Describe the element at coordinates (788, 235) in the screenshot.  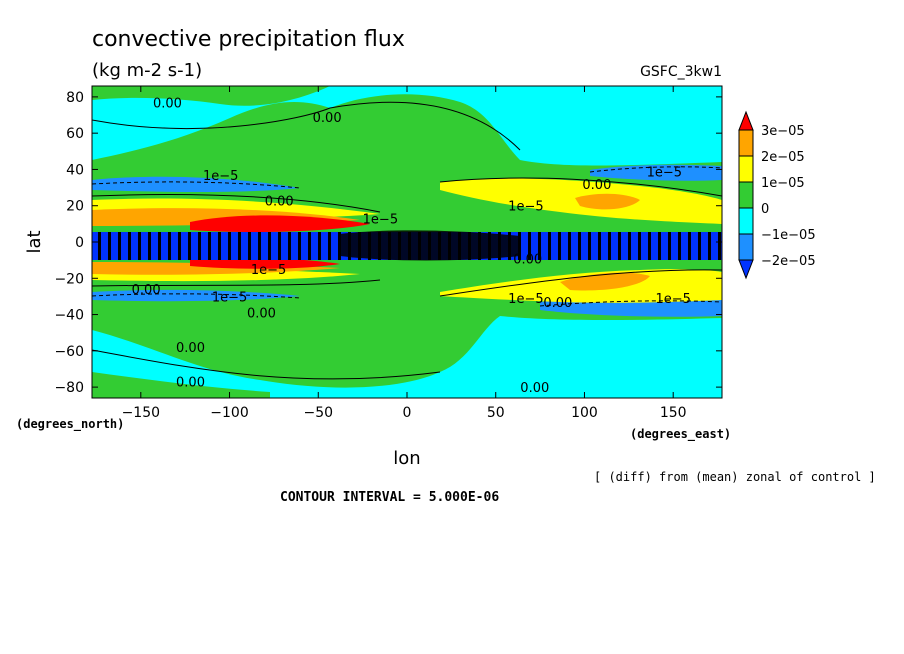
I see `colorbar-label: −1e−05` at that location.